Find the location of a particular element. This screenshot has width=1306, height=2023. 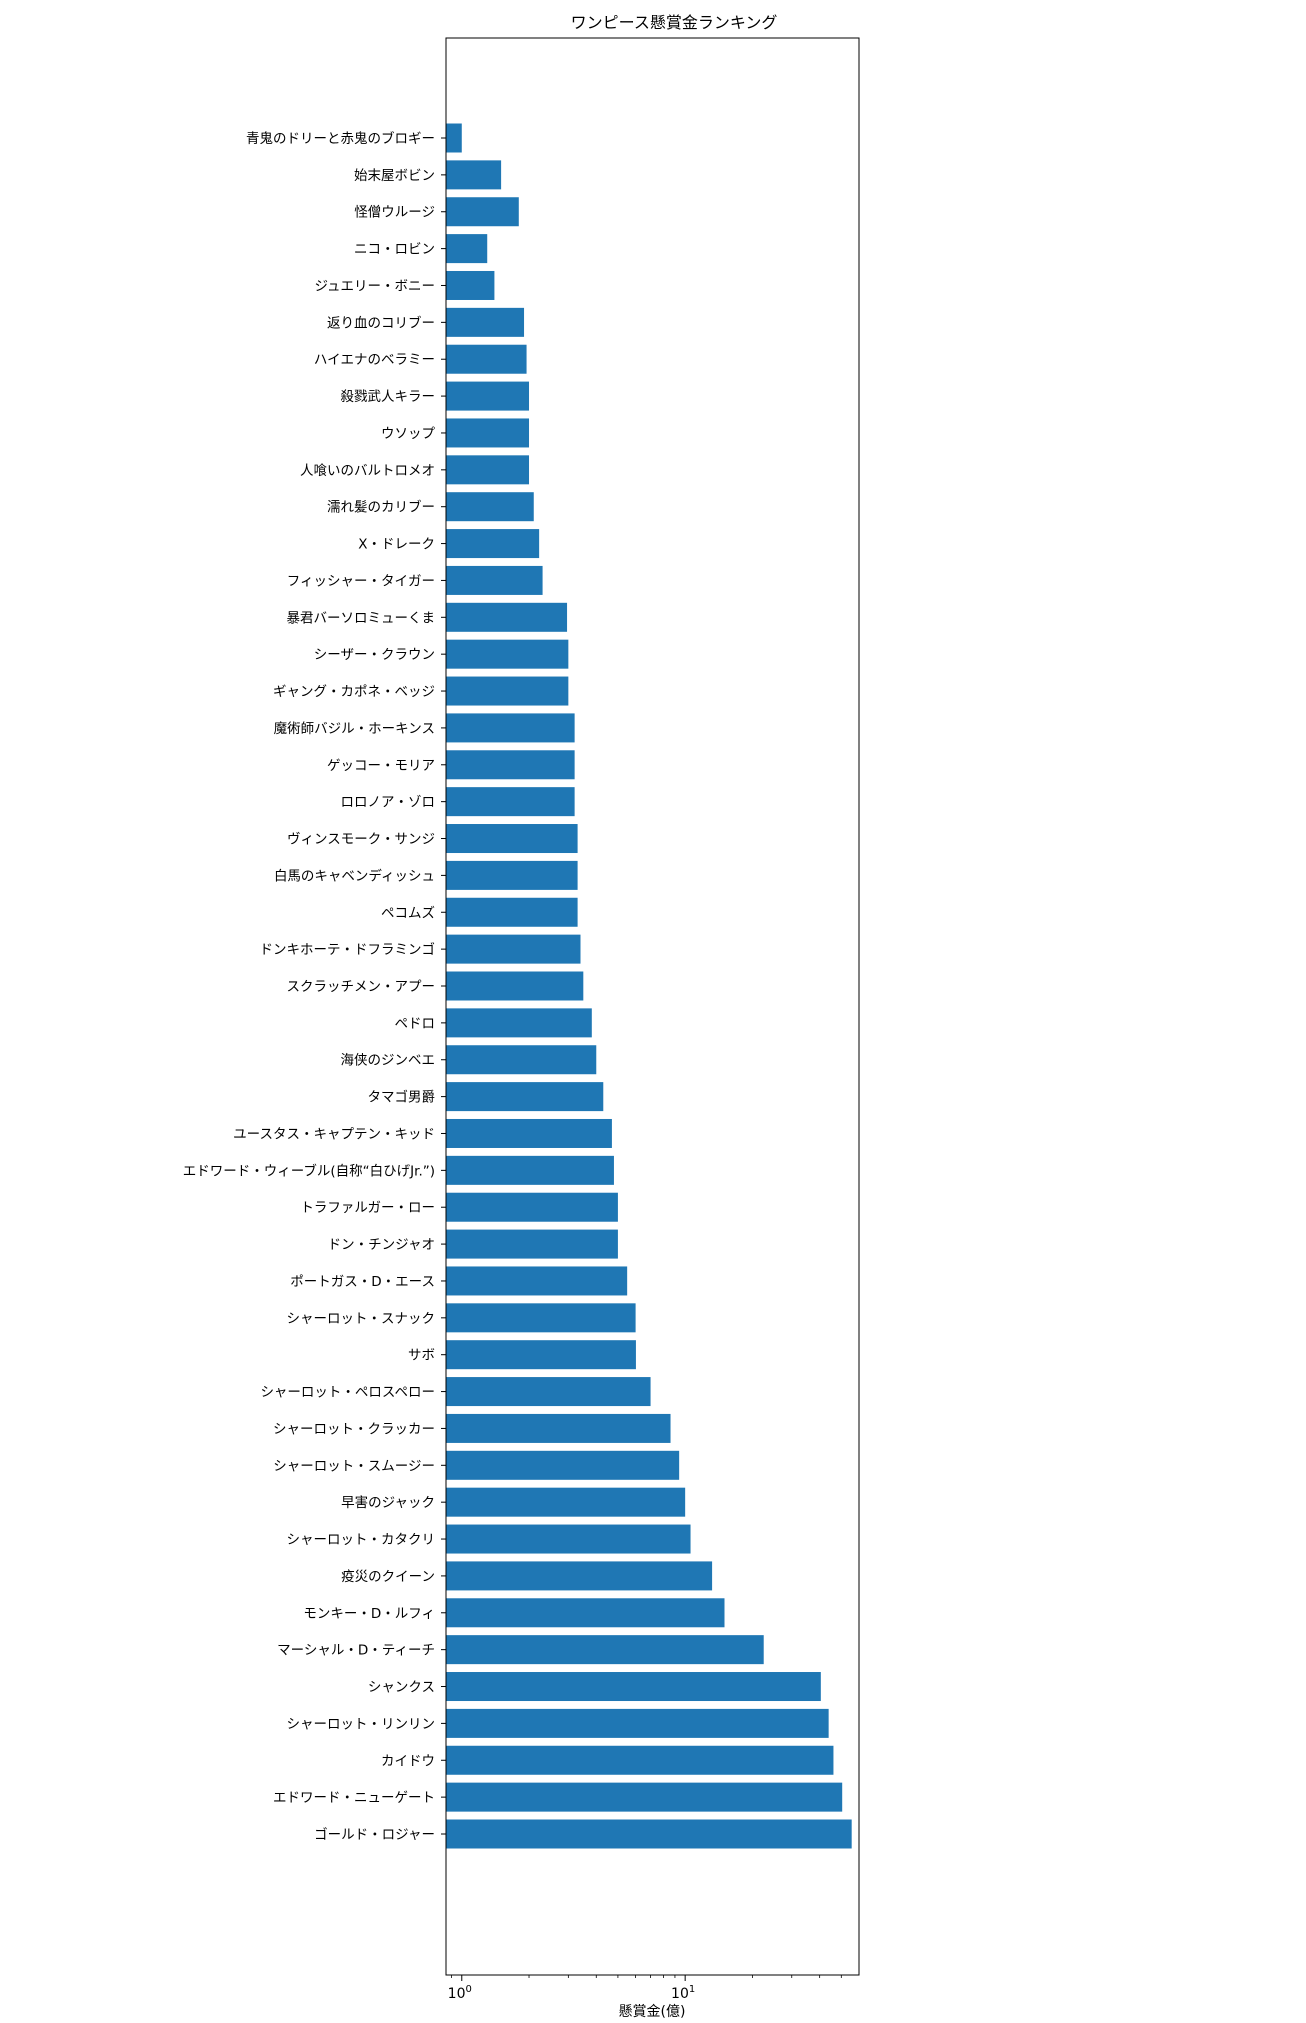

category-label-40: モンキー・D・ルフィ is located at coordinates (369, 1614).